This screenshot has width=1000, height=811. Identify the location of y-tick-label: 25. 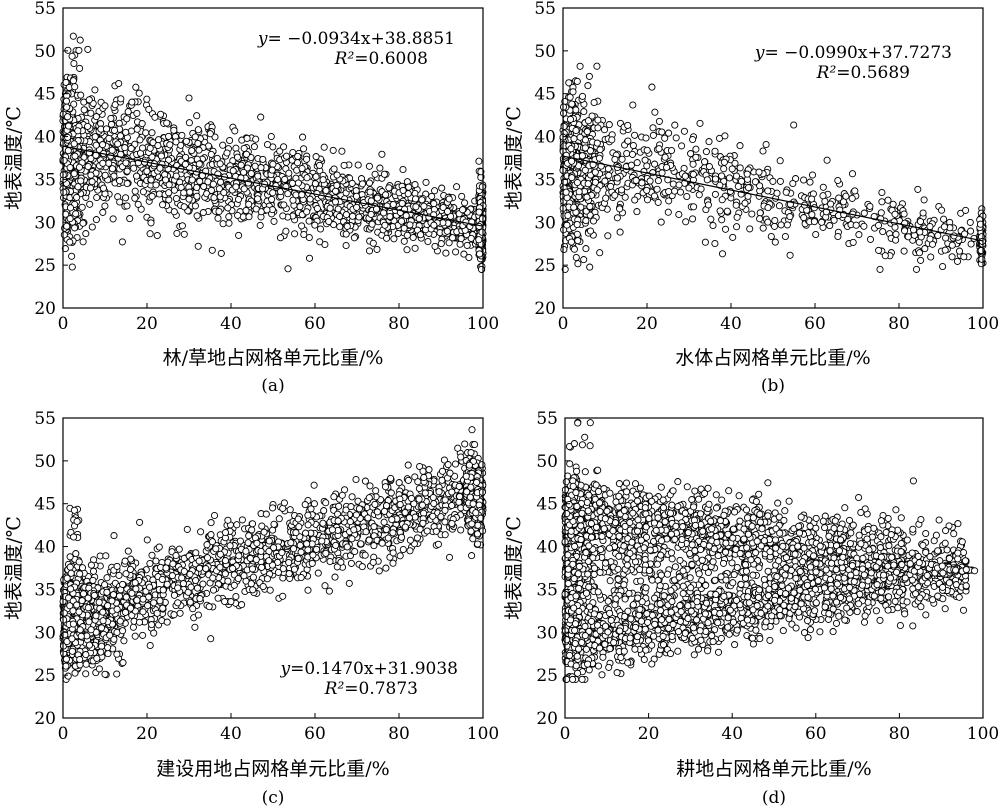
(45, 266).